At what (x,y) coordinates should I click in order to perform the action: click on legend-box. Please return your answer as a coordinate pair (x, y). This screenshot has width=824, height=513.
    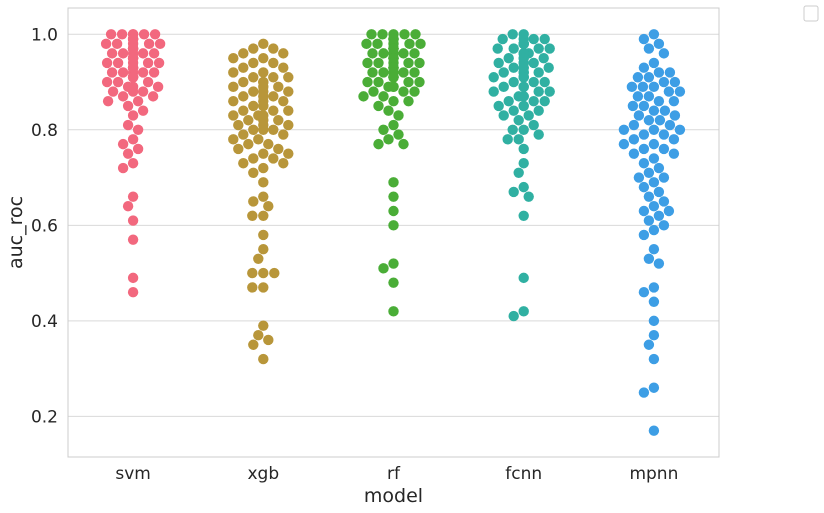
    Looking at the image, I should click on (811, 13).